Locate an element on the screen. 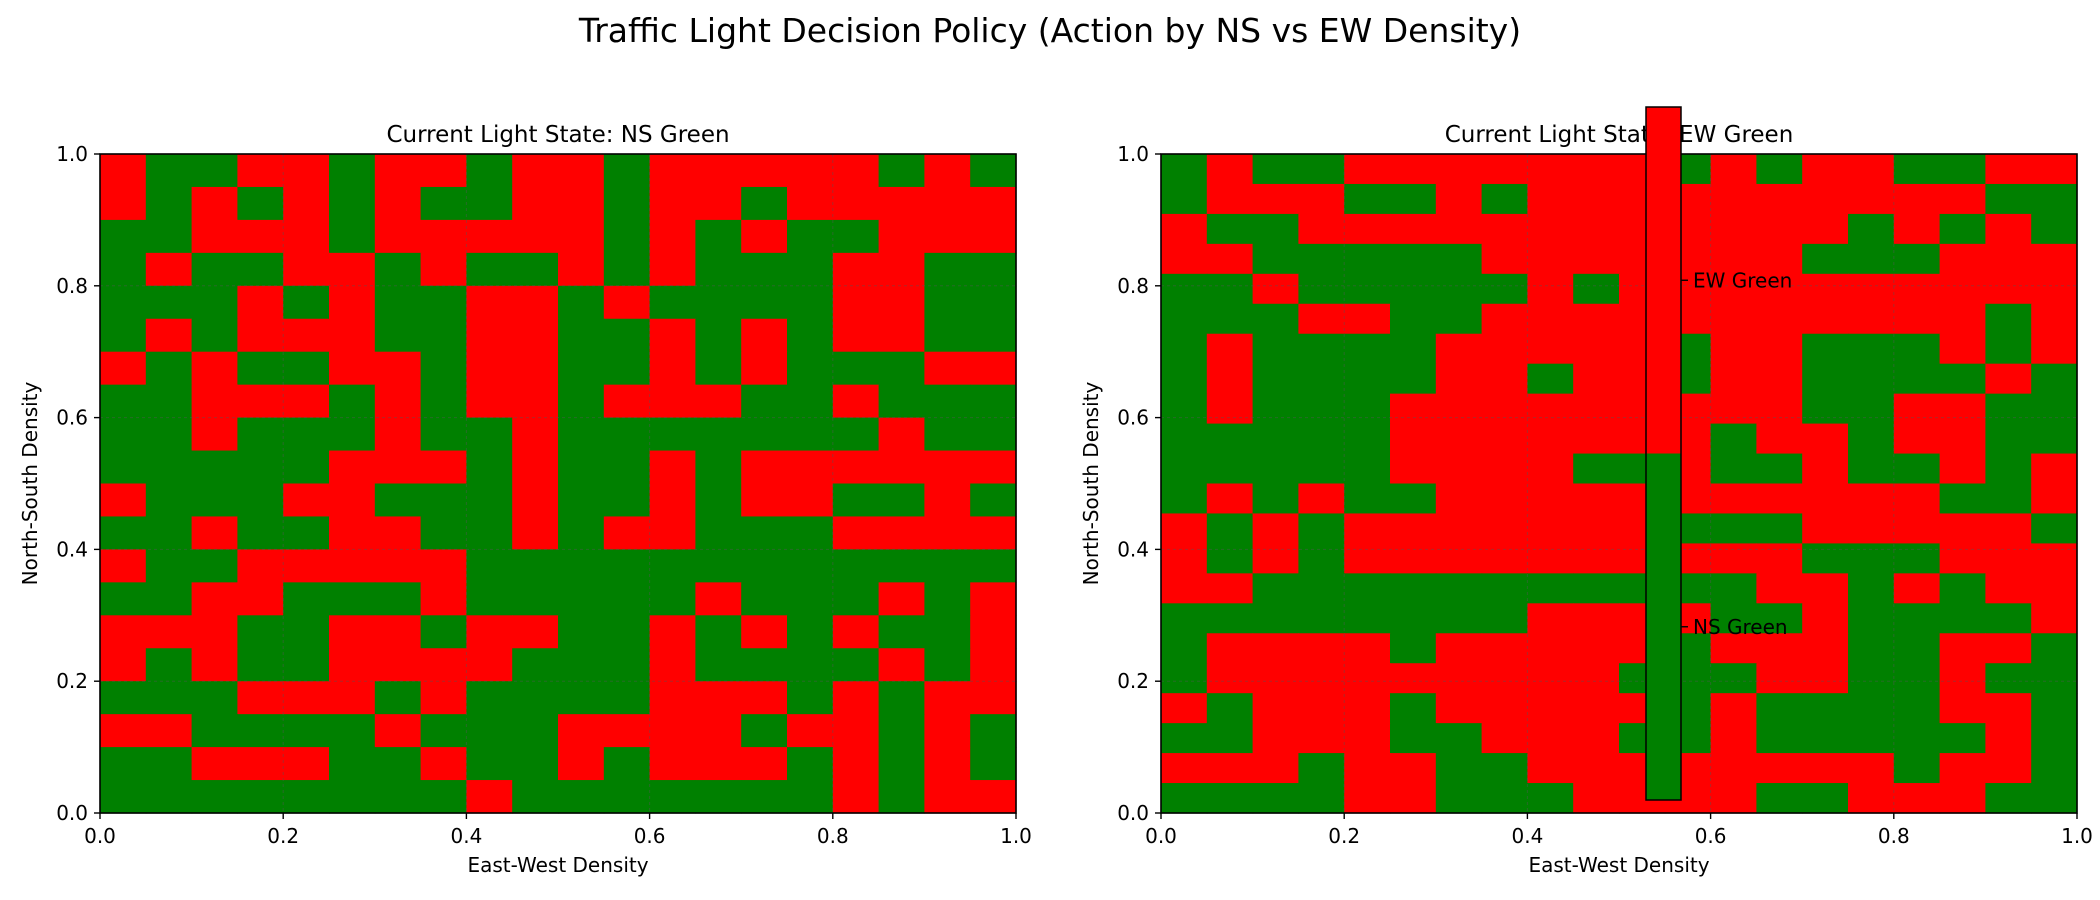 This screenshot has height=900, width=2100. action-colorbar: EW Green NS Green is located at coordinates (1718, 453).